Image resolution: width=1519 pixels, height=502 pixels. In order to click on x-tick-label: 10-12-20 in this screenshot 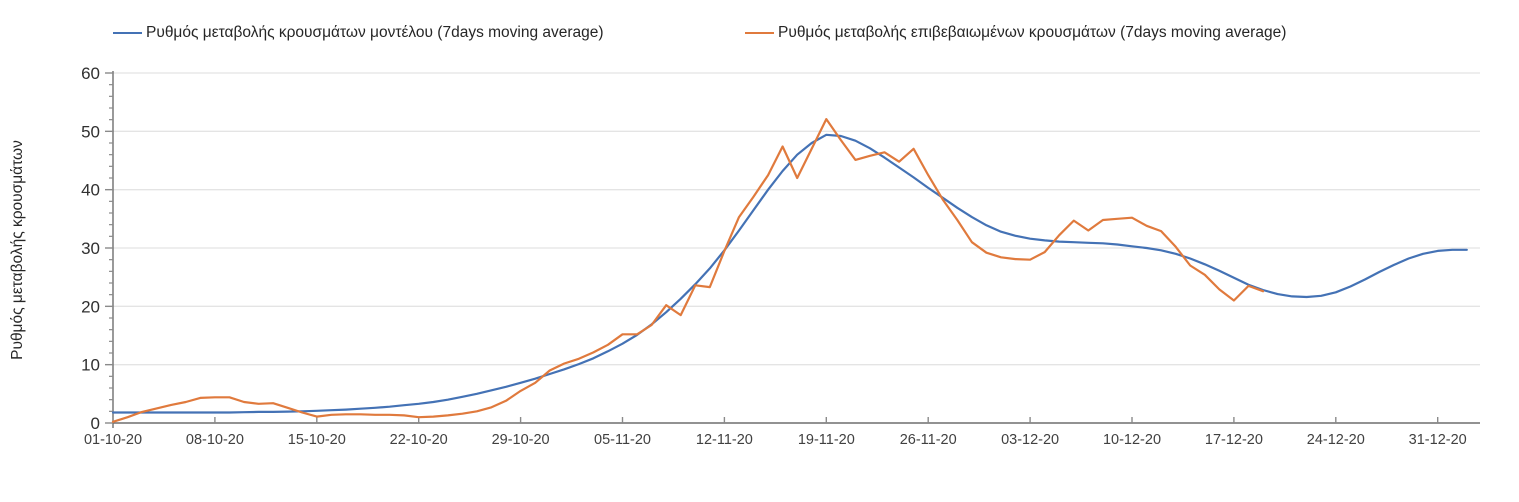, I will do `click(1132, 440)`.